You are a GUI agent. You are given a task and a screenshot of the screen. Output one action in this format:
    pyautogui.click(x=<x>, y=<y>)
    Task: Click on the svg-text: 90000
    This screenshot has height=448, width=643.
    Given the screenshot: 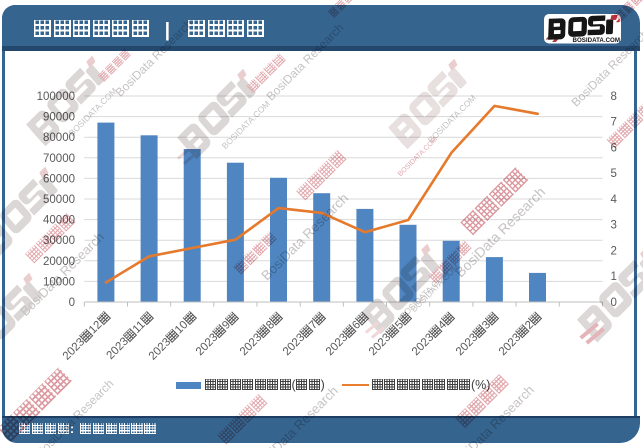 What is the action you would take?
    pyautogui.click(x=59, y=118)
    